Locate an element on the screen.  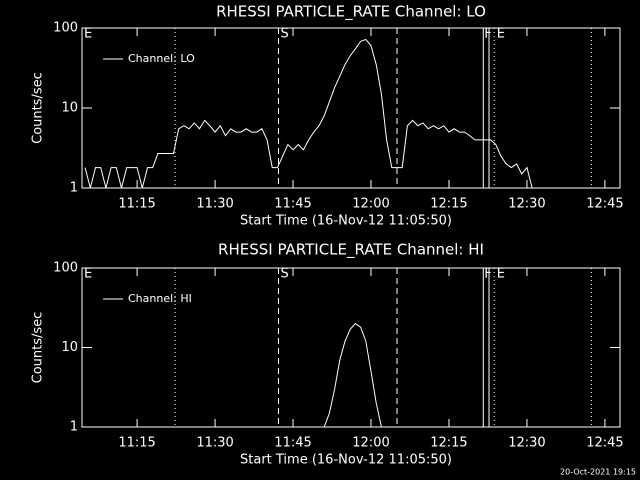
chart-title: RHESSI PARTICLE_RATE Channel: HI is located at coordinates (351, 250).